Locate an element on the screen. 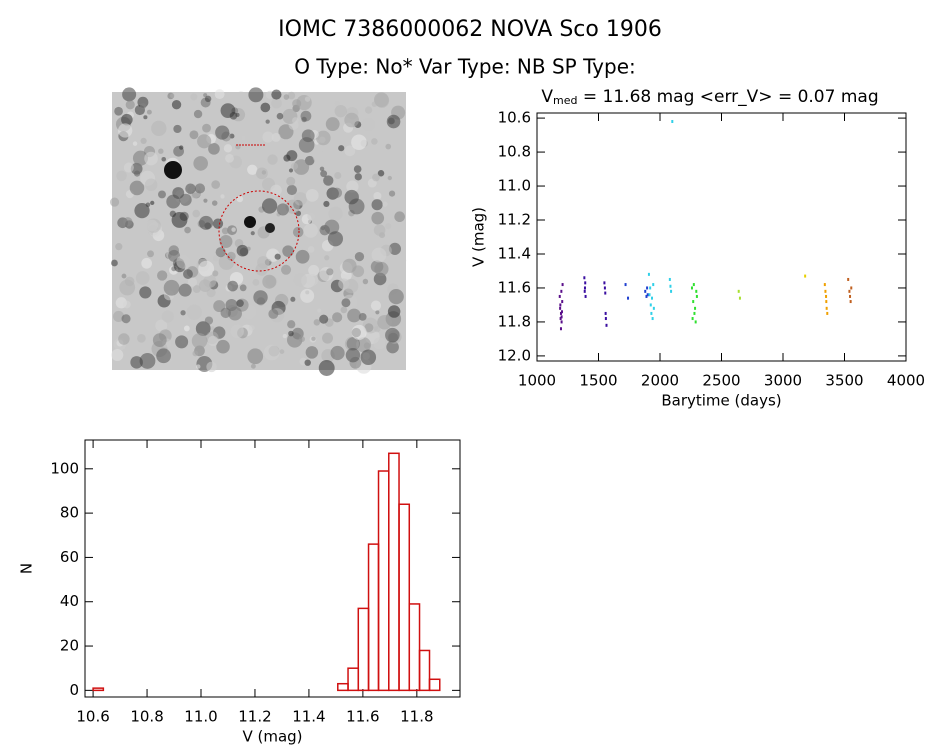 The width and height of the screenshot is (944, 747). x-axis-label: V (mag) is located at coordinates (272, 737).